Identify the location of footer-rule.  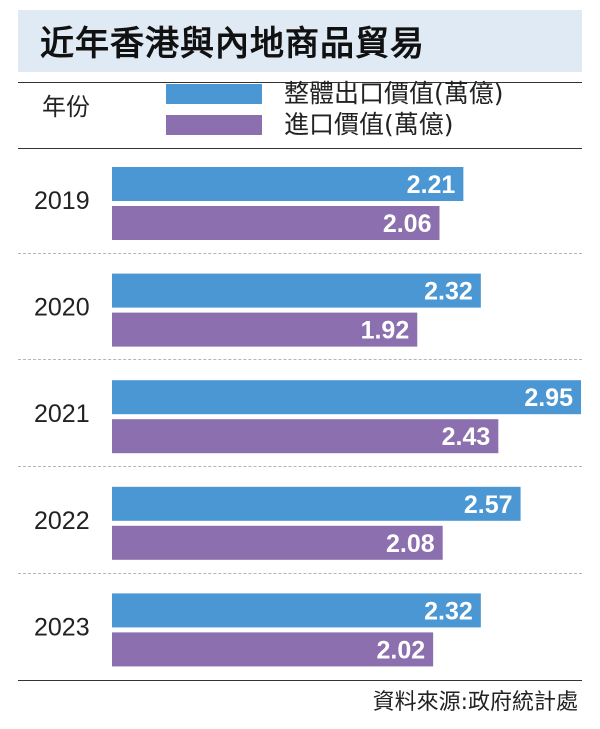
(300, 680).